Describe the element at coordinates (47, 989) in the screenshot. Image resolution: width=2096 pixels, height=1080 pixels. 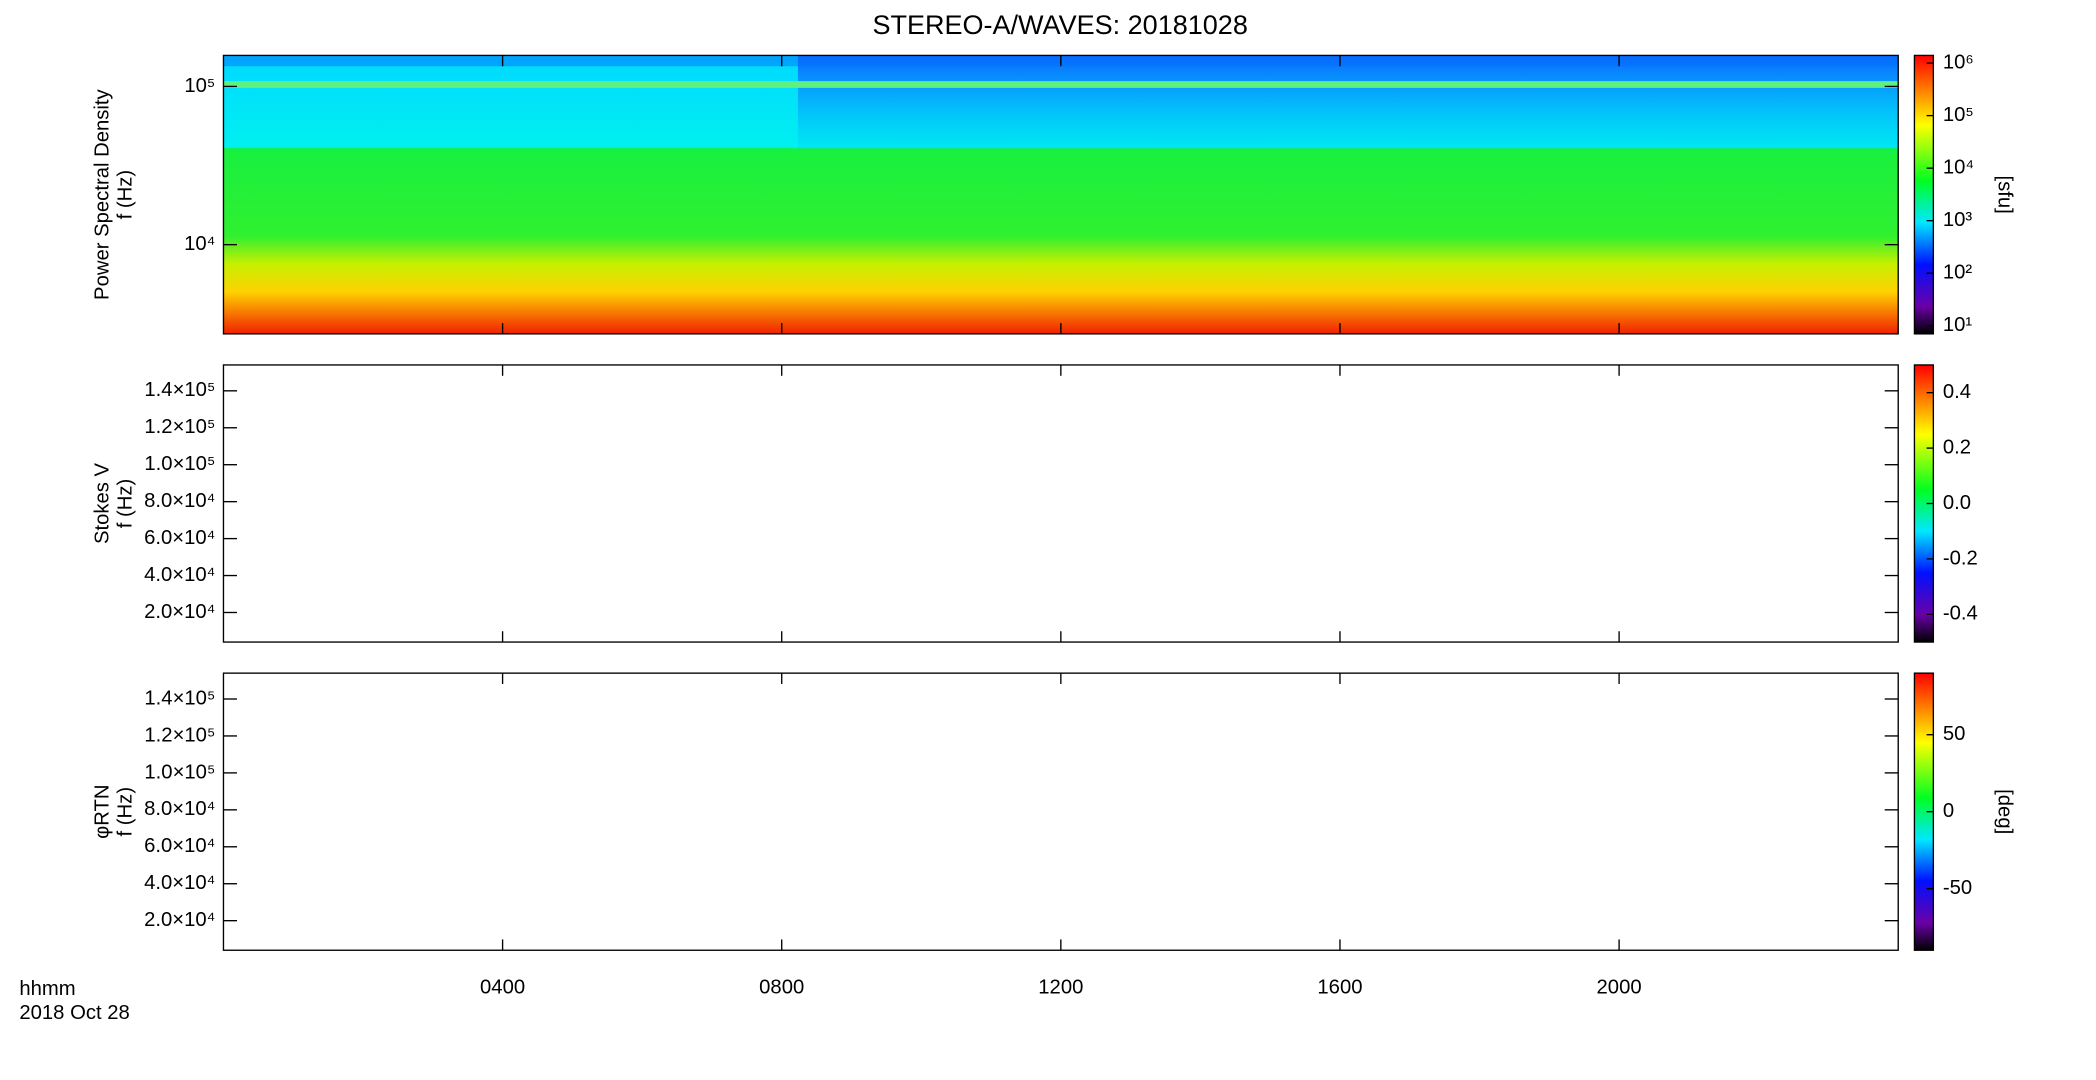
I see `x-label: hhmm` at that location.